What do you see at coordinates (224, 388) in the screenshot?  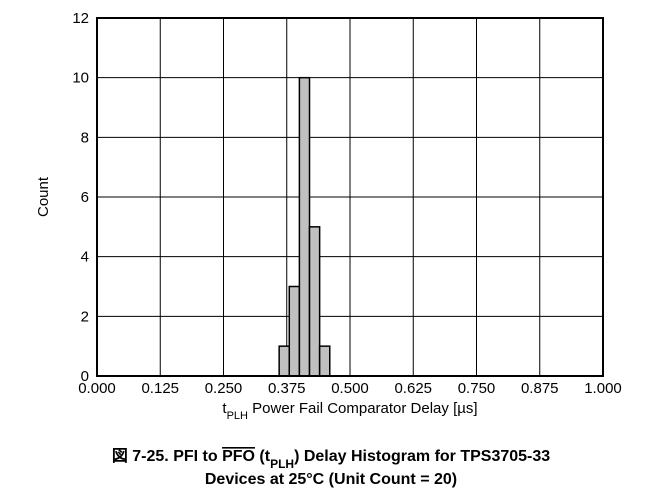 I see `x-tick-label: 0.250` at bounding box center [224, 388].